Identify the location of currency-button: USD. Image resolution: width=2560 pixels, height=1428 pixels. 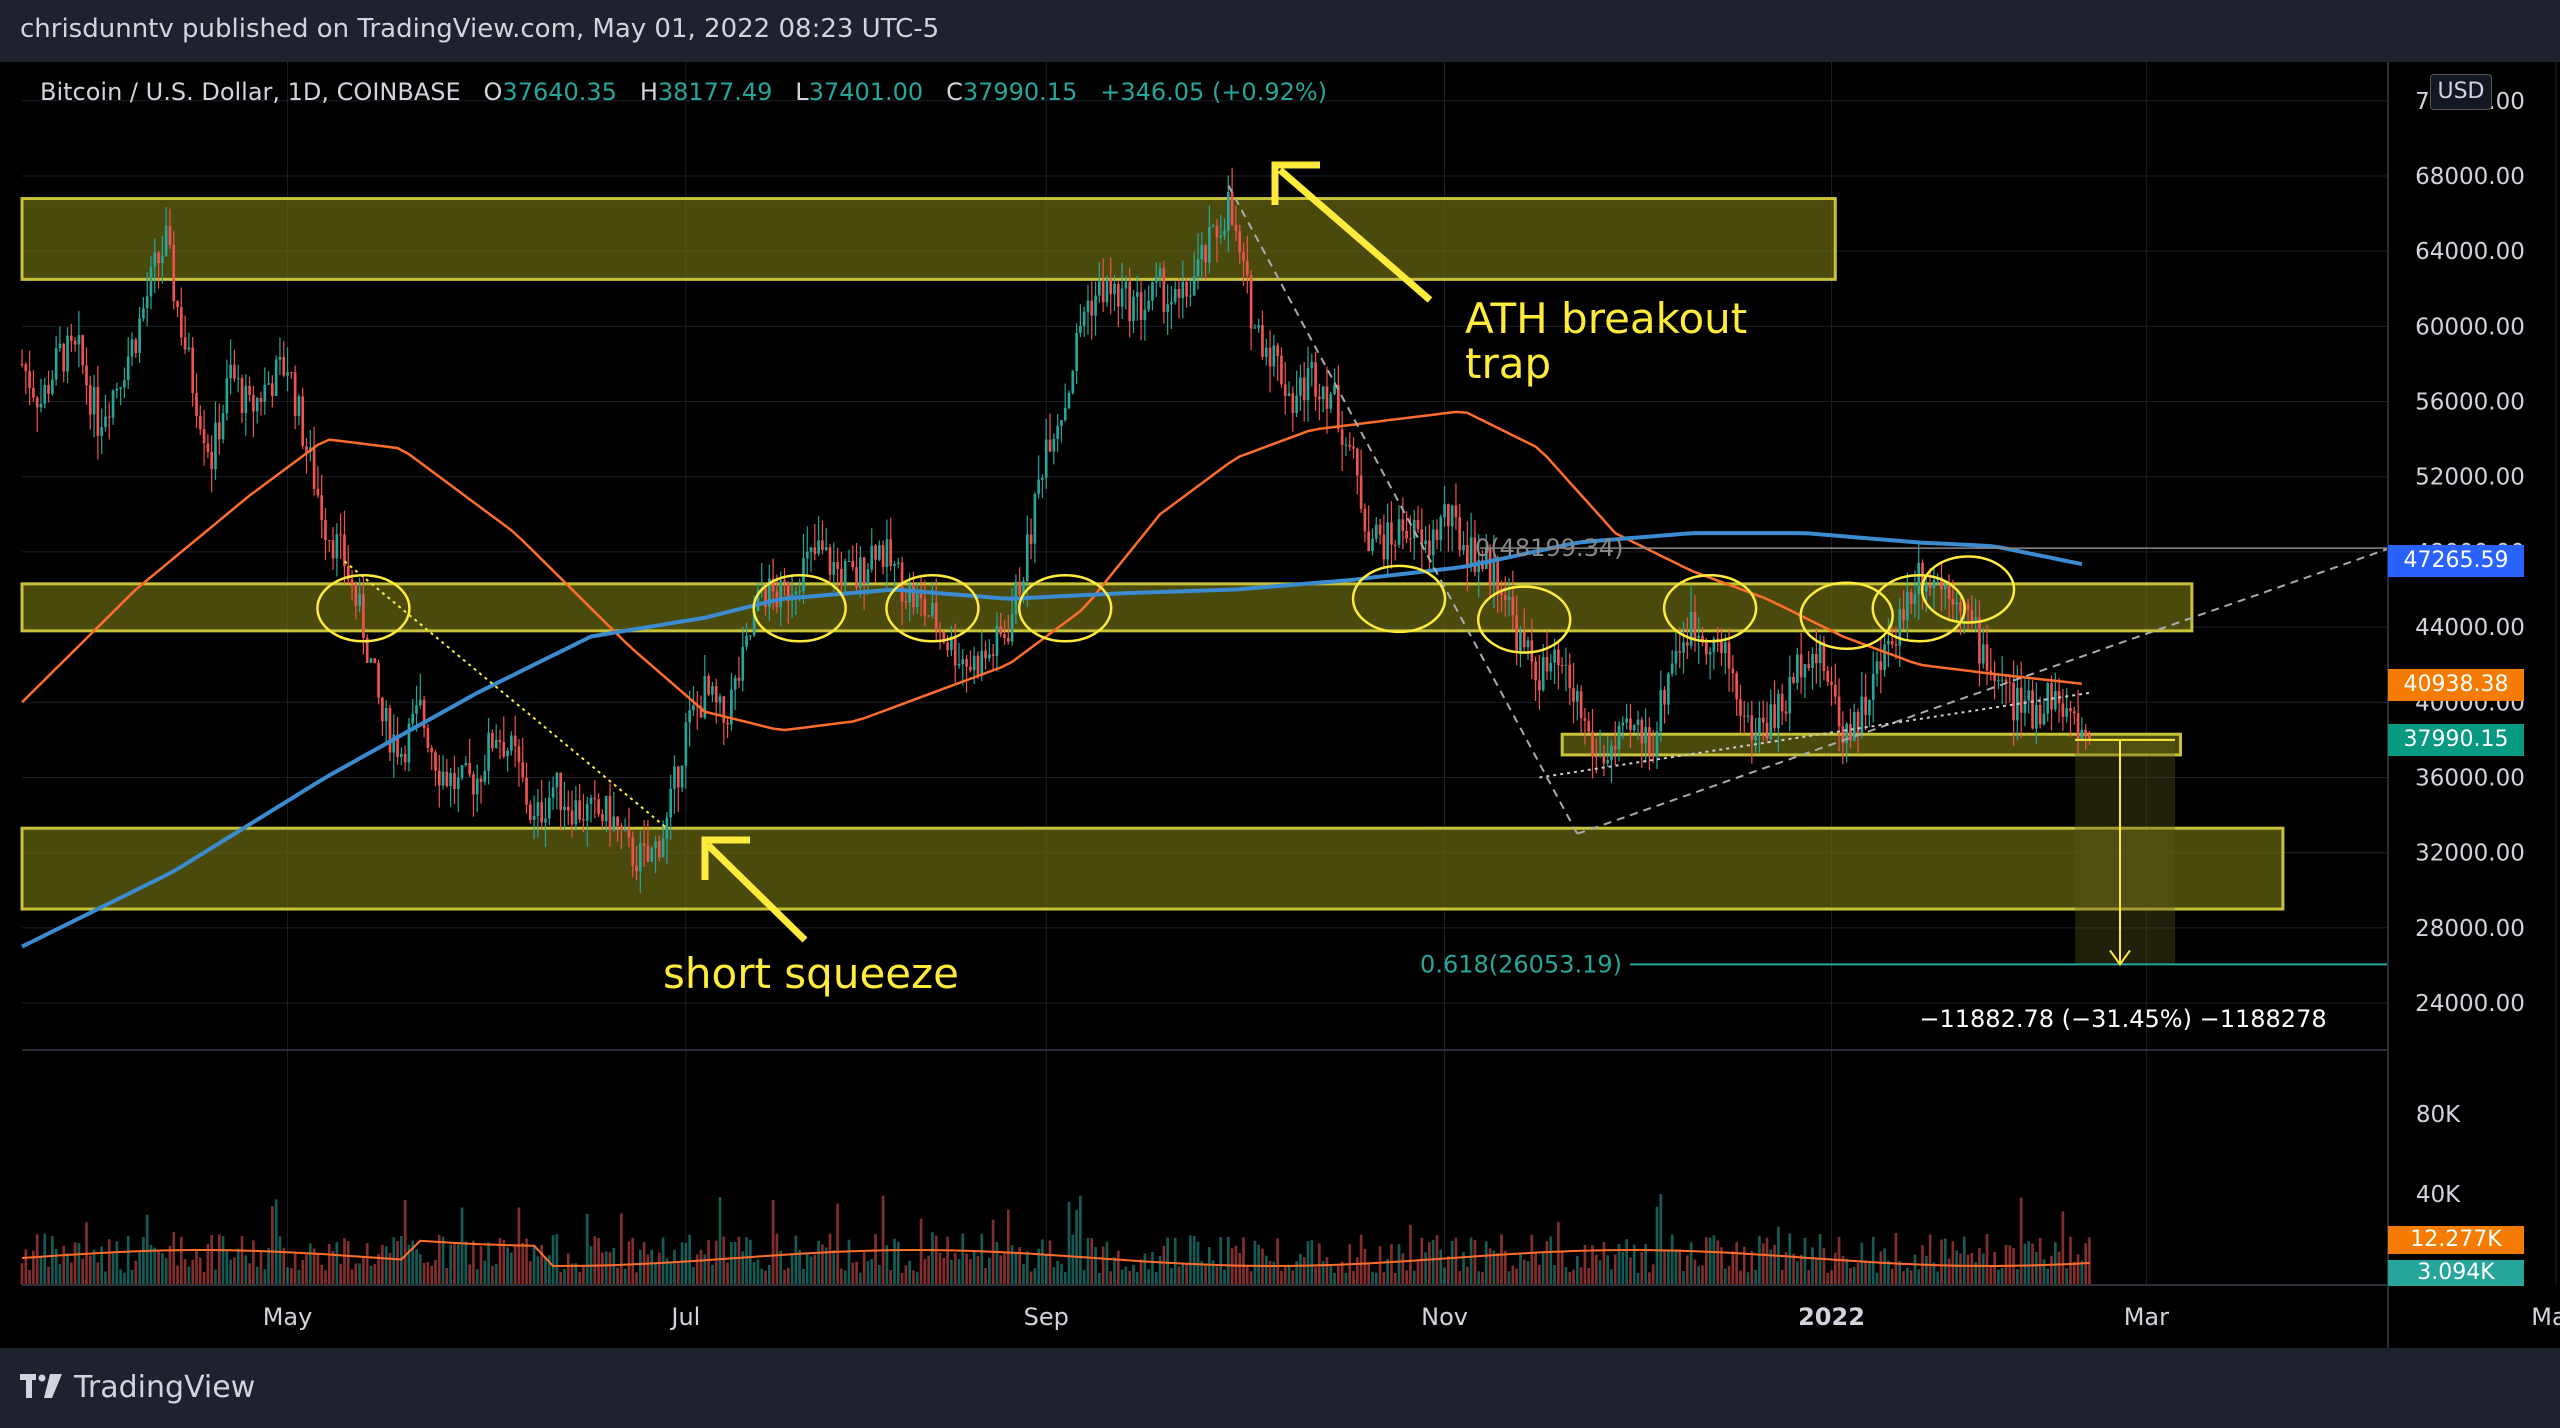
(2461, 92).